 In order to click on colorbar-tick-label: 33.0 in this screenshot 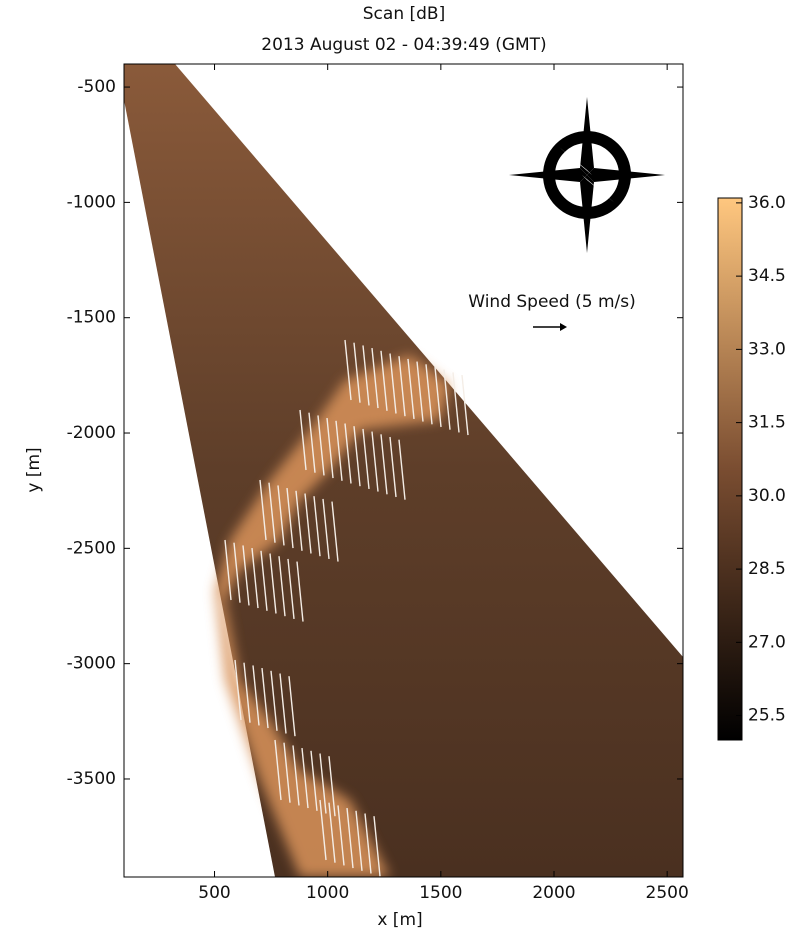, I will do `click(767, 349)`.